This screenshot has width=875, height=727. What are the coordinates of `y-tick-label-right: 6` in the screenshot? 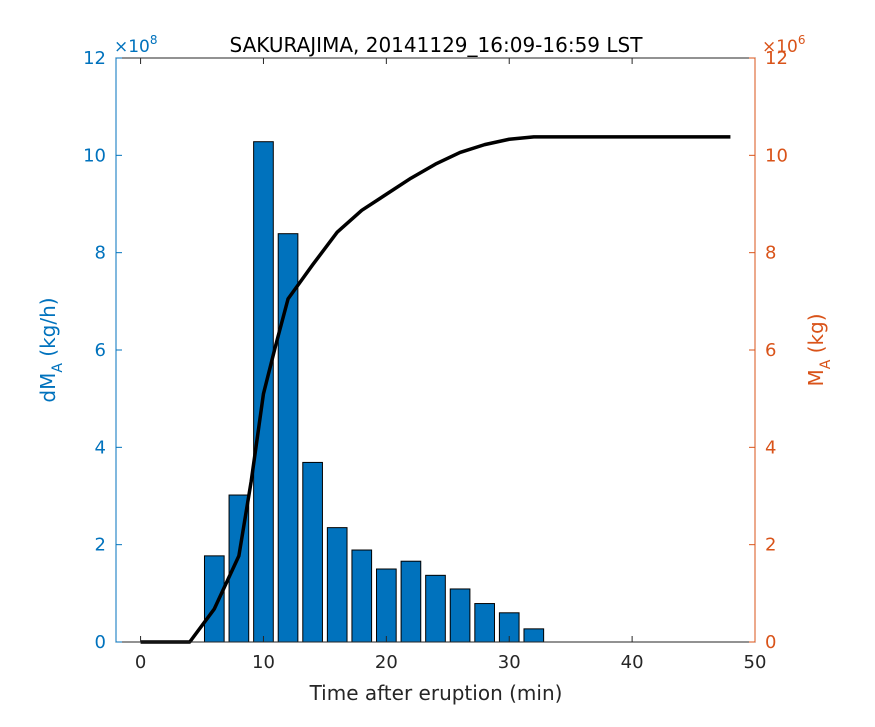 It's located at (770, 350).